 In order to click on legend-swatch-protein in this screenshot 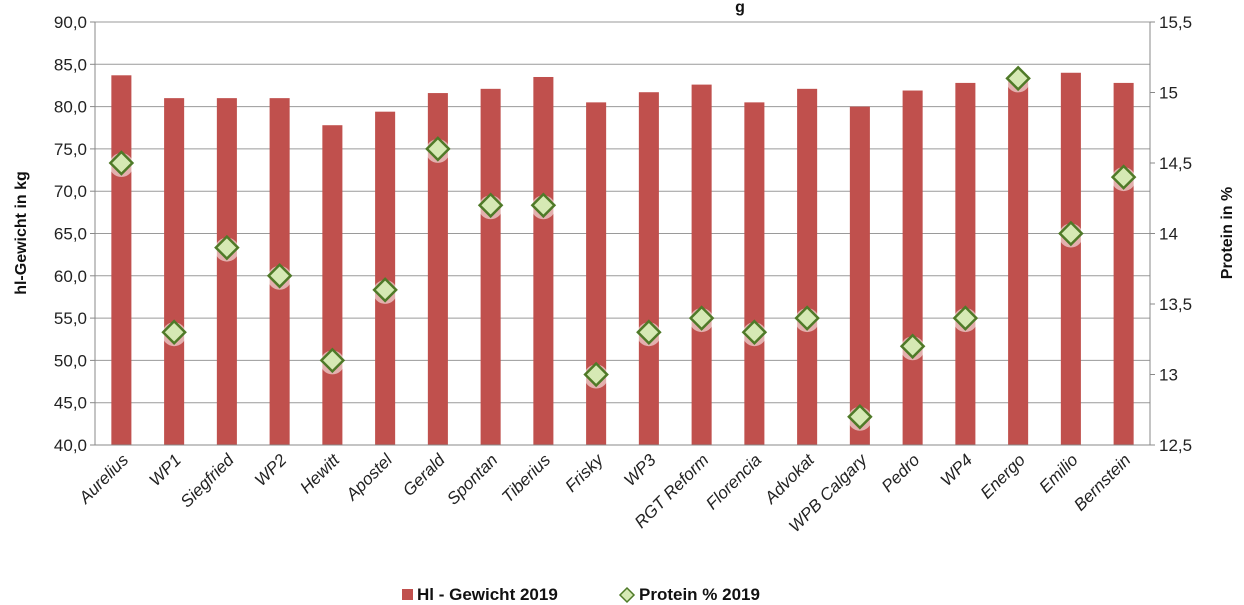, I will do `click(627, 595)`.